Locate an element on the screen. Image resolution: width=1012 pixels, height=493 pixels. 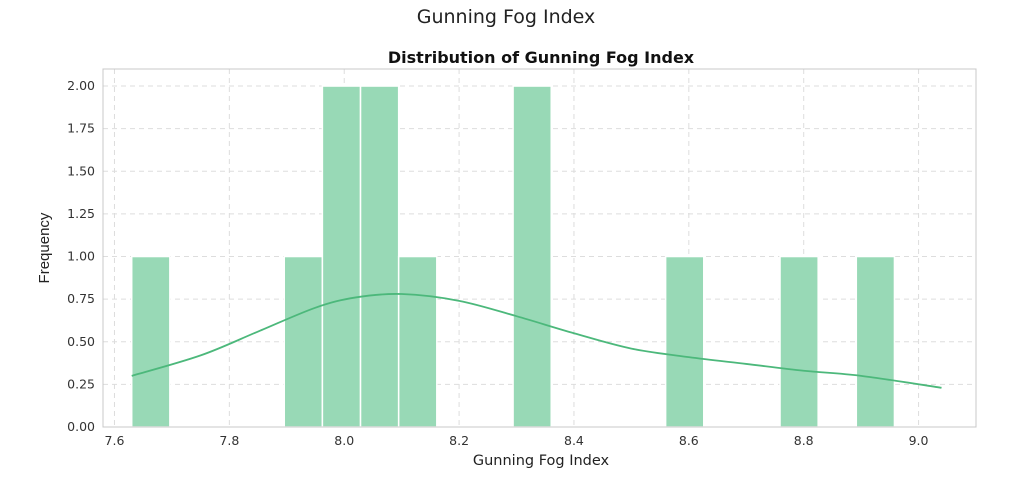
y-tick-label: 0.25 is located at coordinates (81, 383).